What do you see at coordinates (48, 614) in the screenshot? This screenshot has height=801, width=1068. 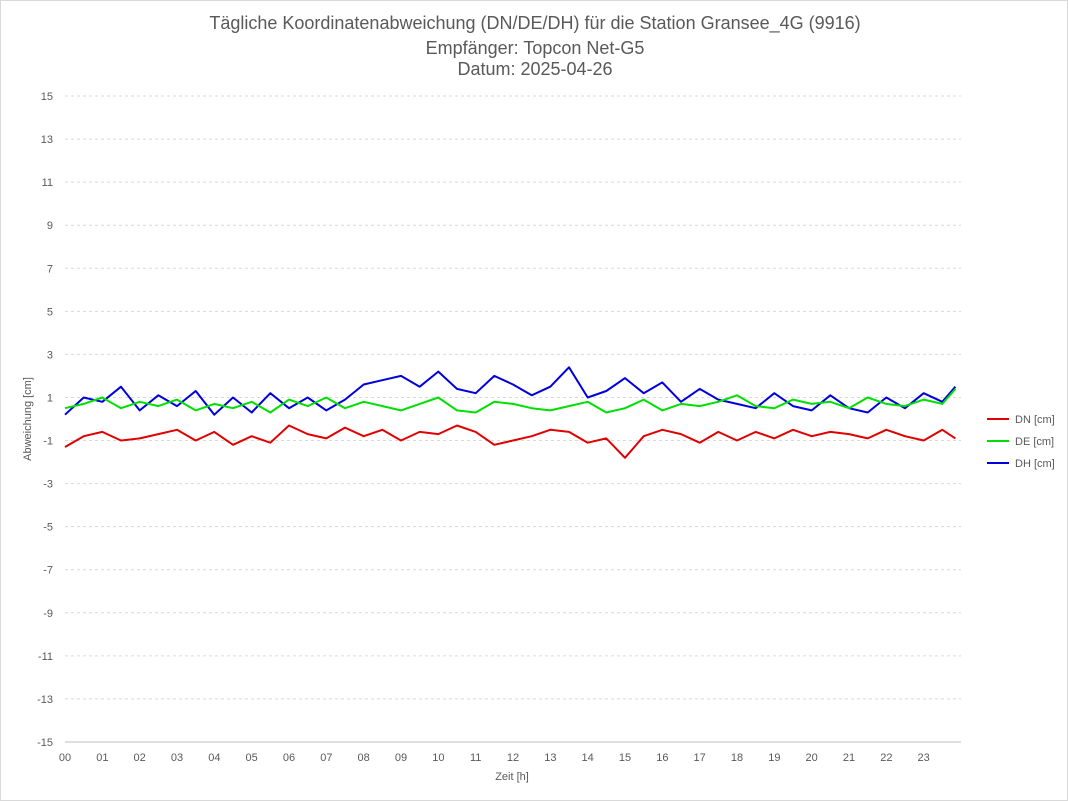 I see `y-tick-label: -9` at bounding box center [48, 614].